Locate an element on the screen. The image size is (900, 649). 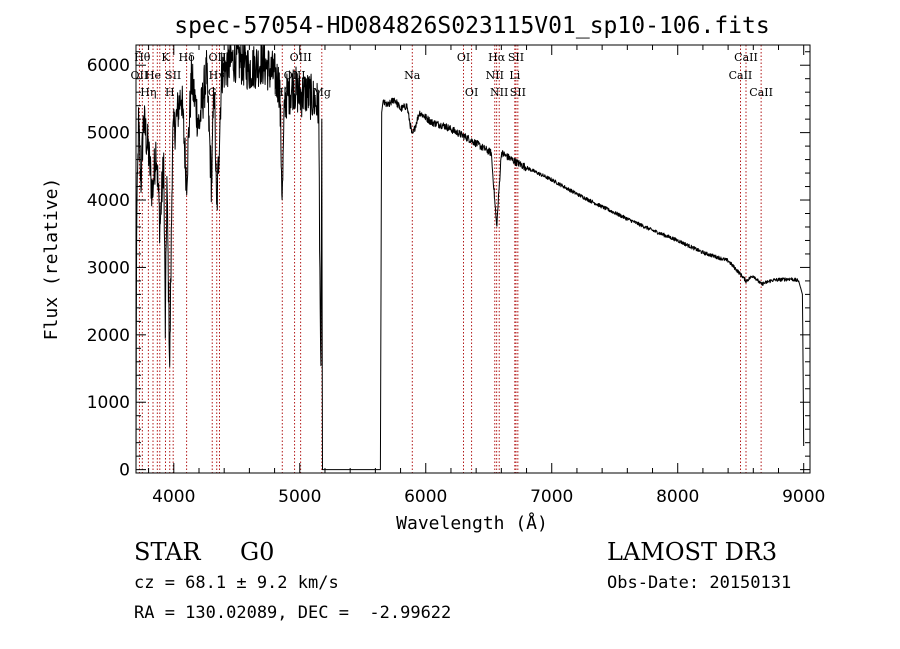
y-tick-label-3000: 3000 is located at coordinates (108, 268).